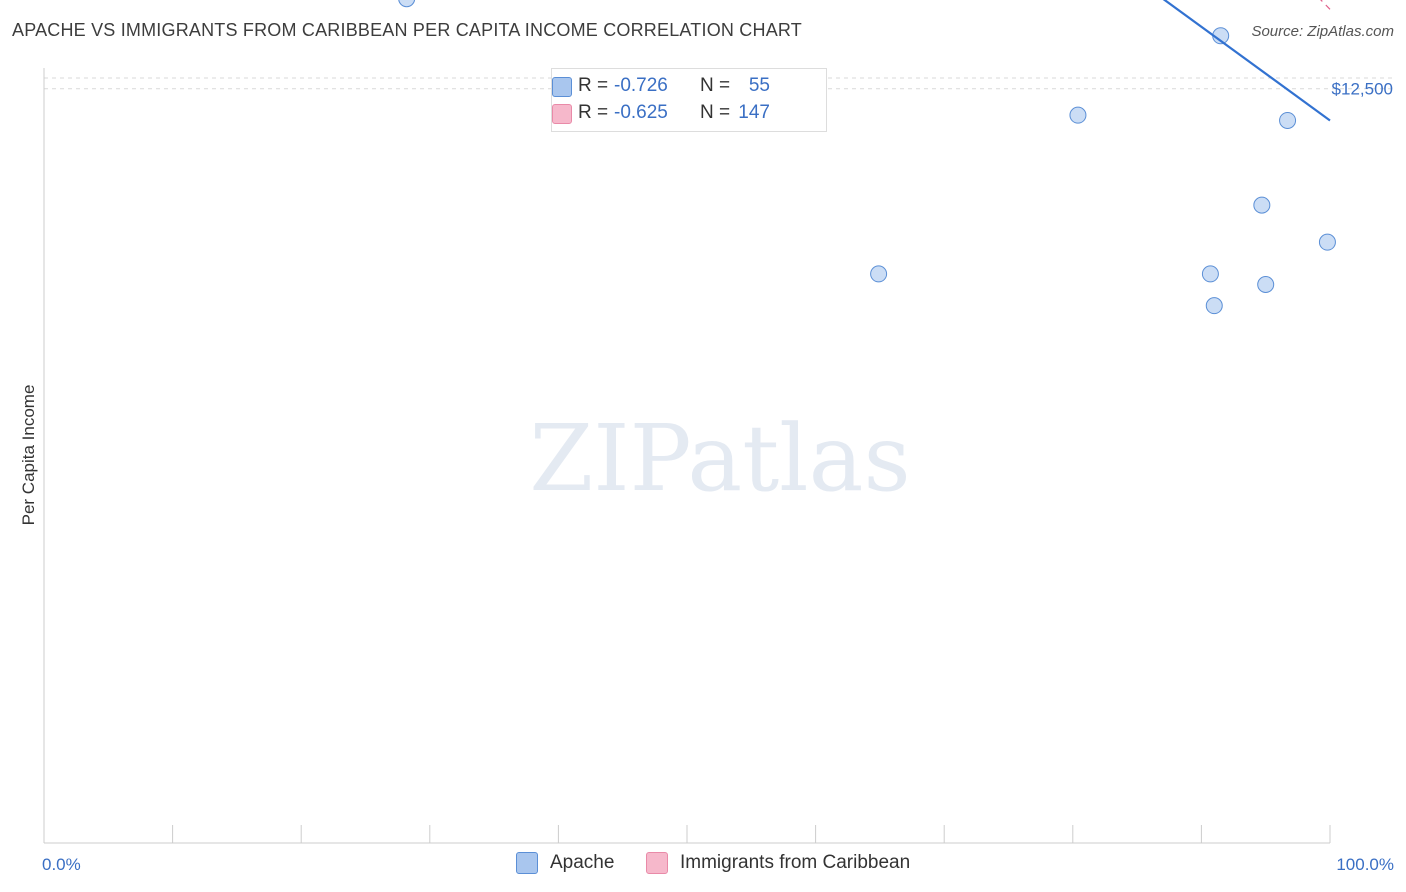 Image resolution: width=1406 pixels, height=892 pixels. I want to click on legend-item-apache: Apache, so click(565, 863).